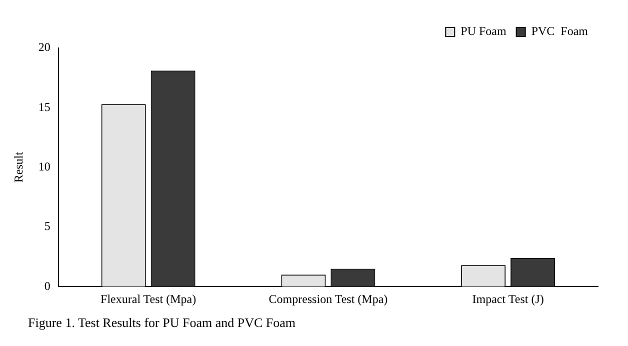 This screenshot has height=346, width=628. What do you see at coordinates (560, 31) in the screenshot?
I see `legend-label: PVC Foam` at bounding box center [560, 31].